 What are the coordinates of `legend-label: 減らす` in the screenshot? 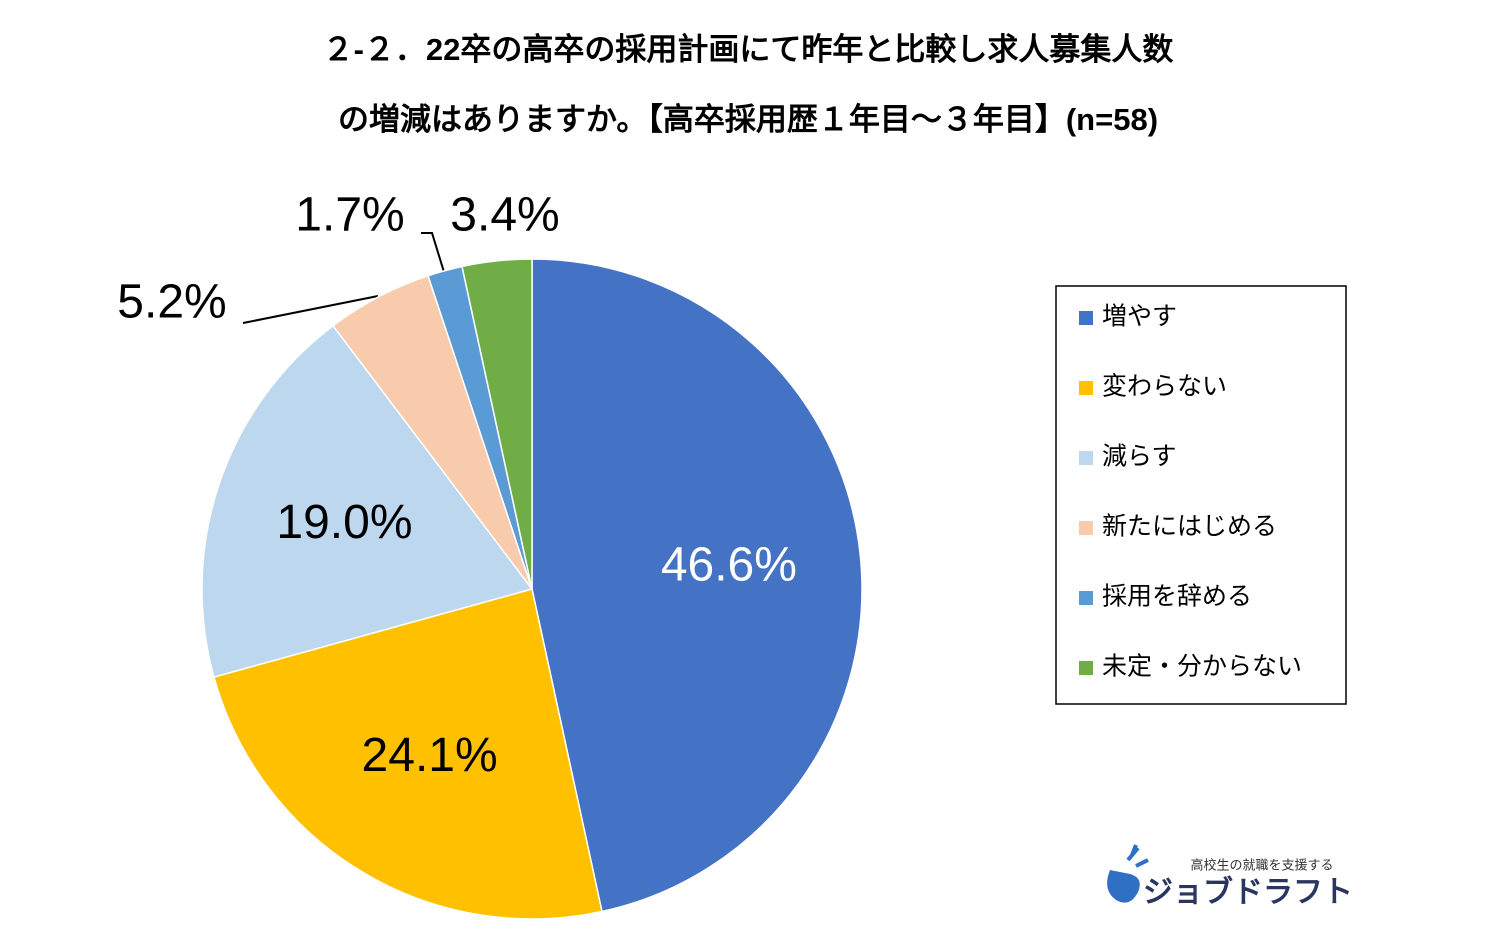 It's located at (1139, 457).